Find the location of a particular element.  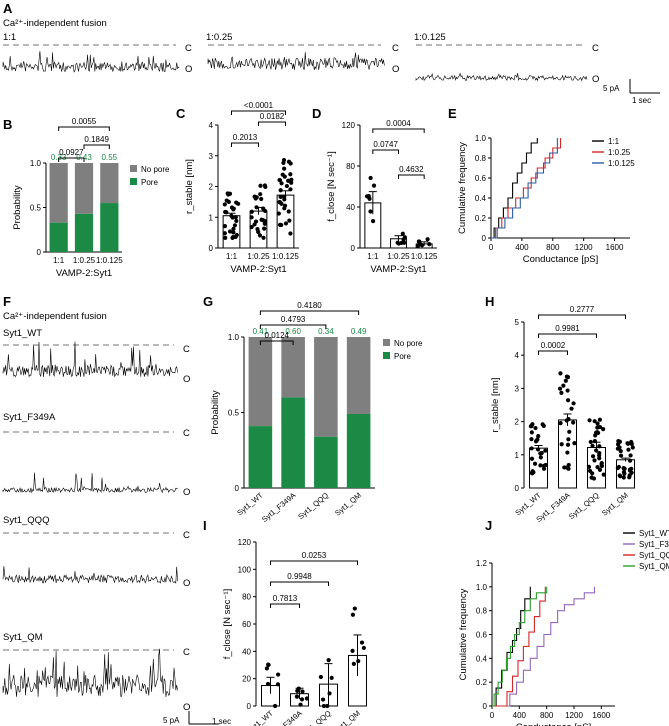

y-tick-label: 60 is located at coordinates (246, 624).